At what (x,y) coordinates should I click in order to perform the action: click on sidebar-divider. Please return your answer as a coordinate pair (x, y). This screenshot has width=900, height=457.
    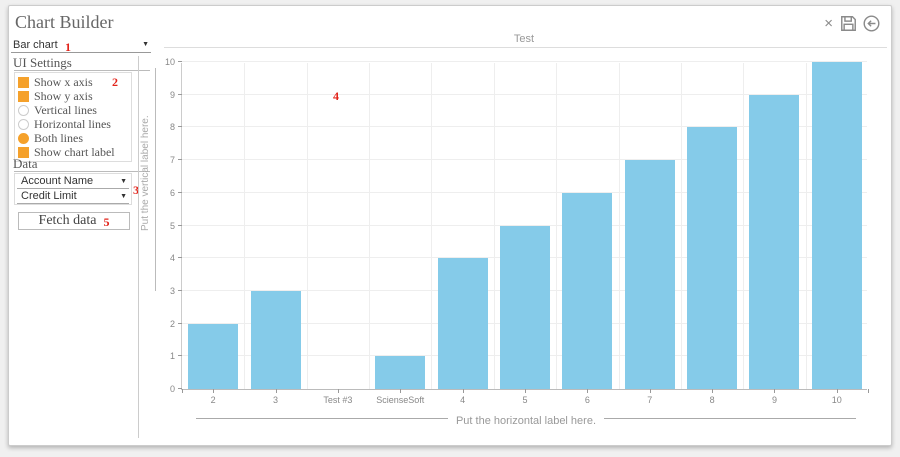
    Looking at the image, I should click on (138, 247).